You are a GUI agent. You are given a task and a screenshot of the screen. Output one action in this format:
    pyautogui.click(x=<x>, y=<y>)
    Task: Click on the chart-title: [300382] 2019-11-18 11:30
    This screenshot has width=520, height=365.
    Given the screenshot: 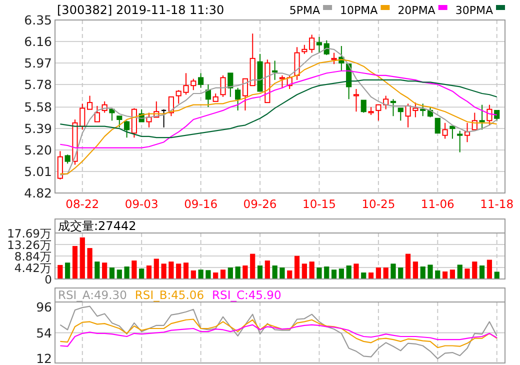 What is the action you would take?
    pyautogui.click(x=140, y=10)
    